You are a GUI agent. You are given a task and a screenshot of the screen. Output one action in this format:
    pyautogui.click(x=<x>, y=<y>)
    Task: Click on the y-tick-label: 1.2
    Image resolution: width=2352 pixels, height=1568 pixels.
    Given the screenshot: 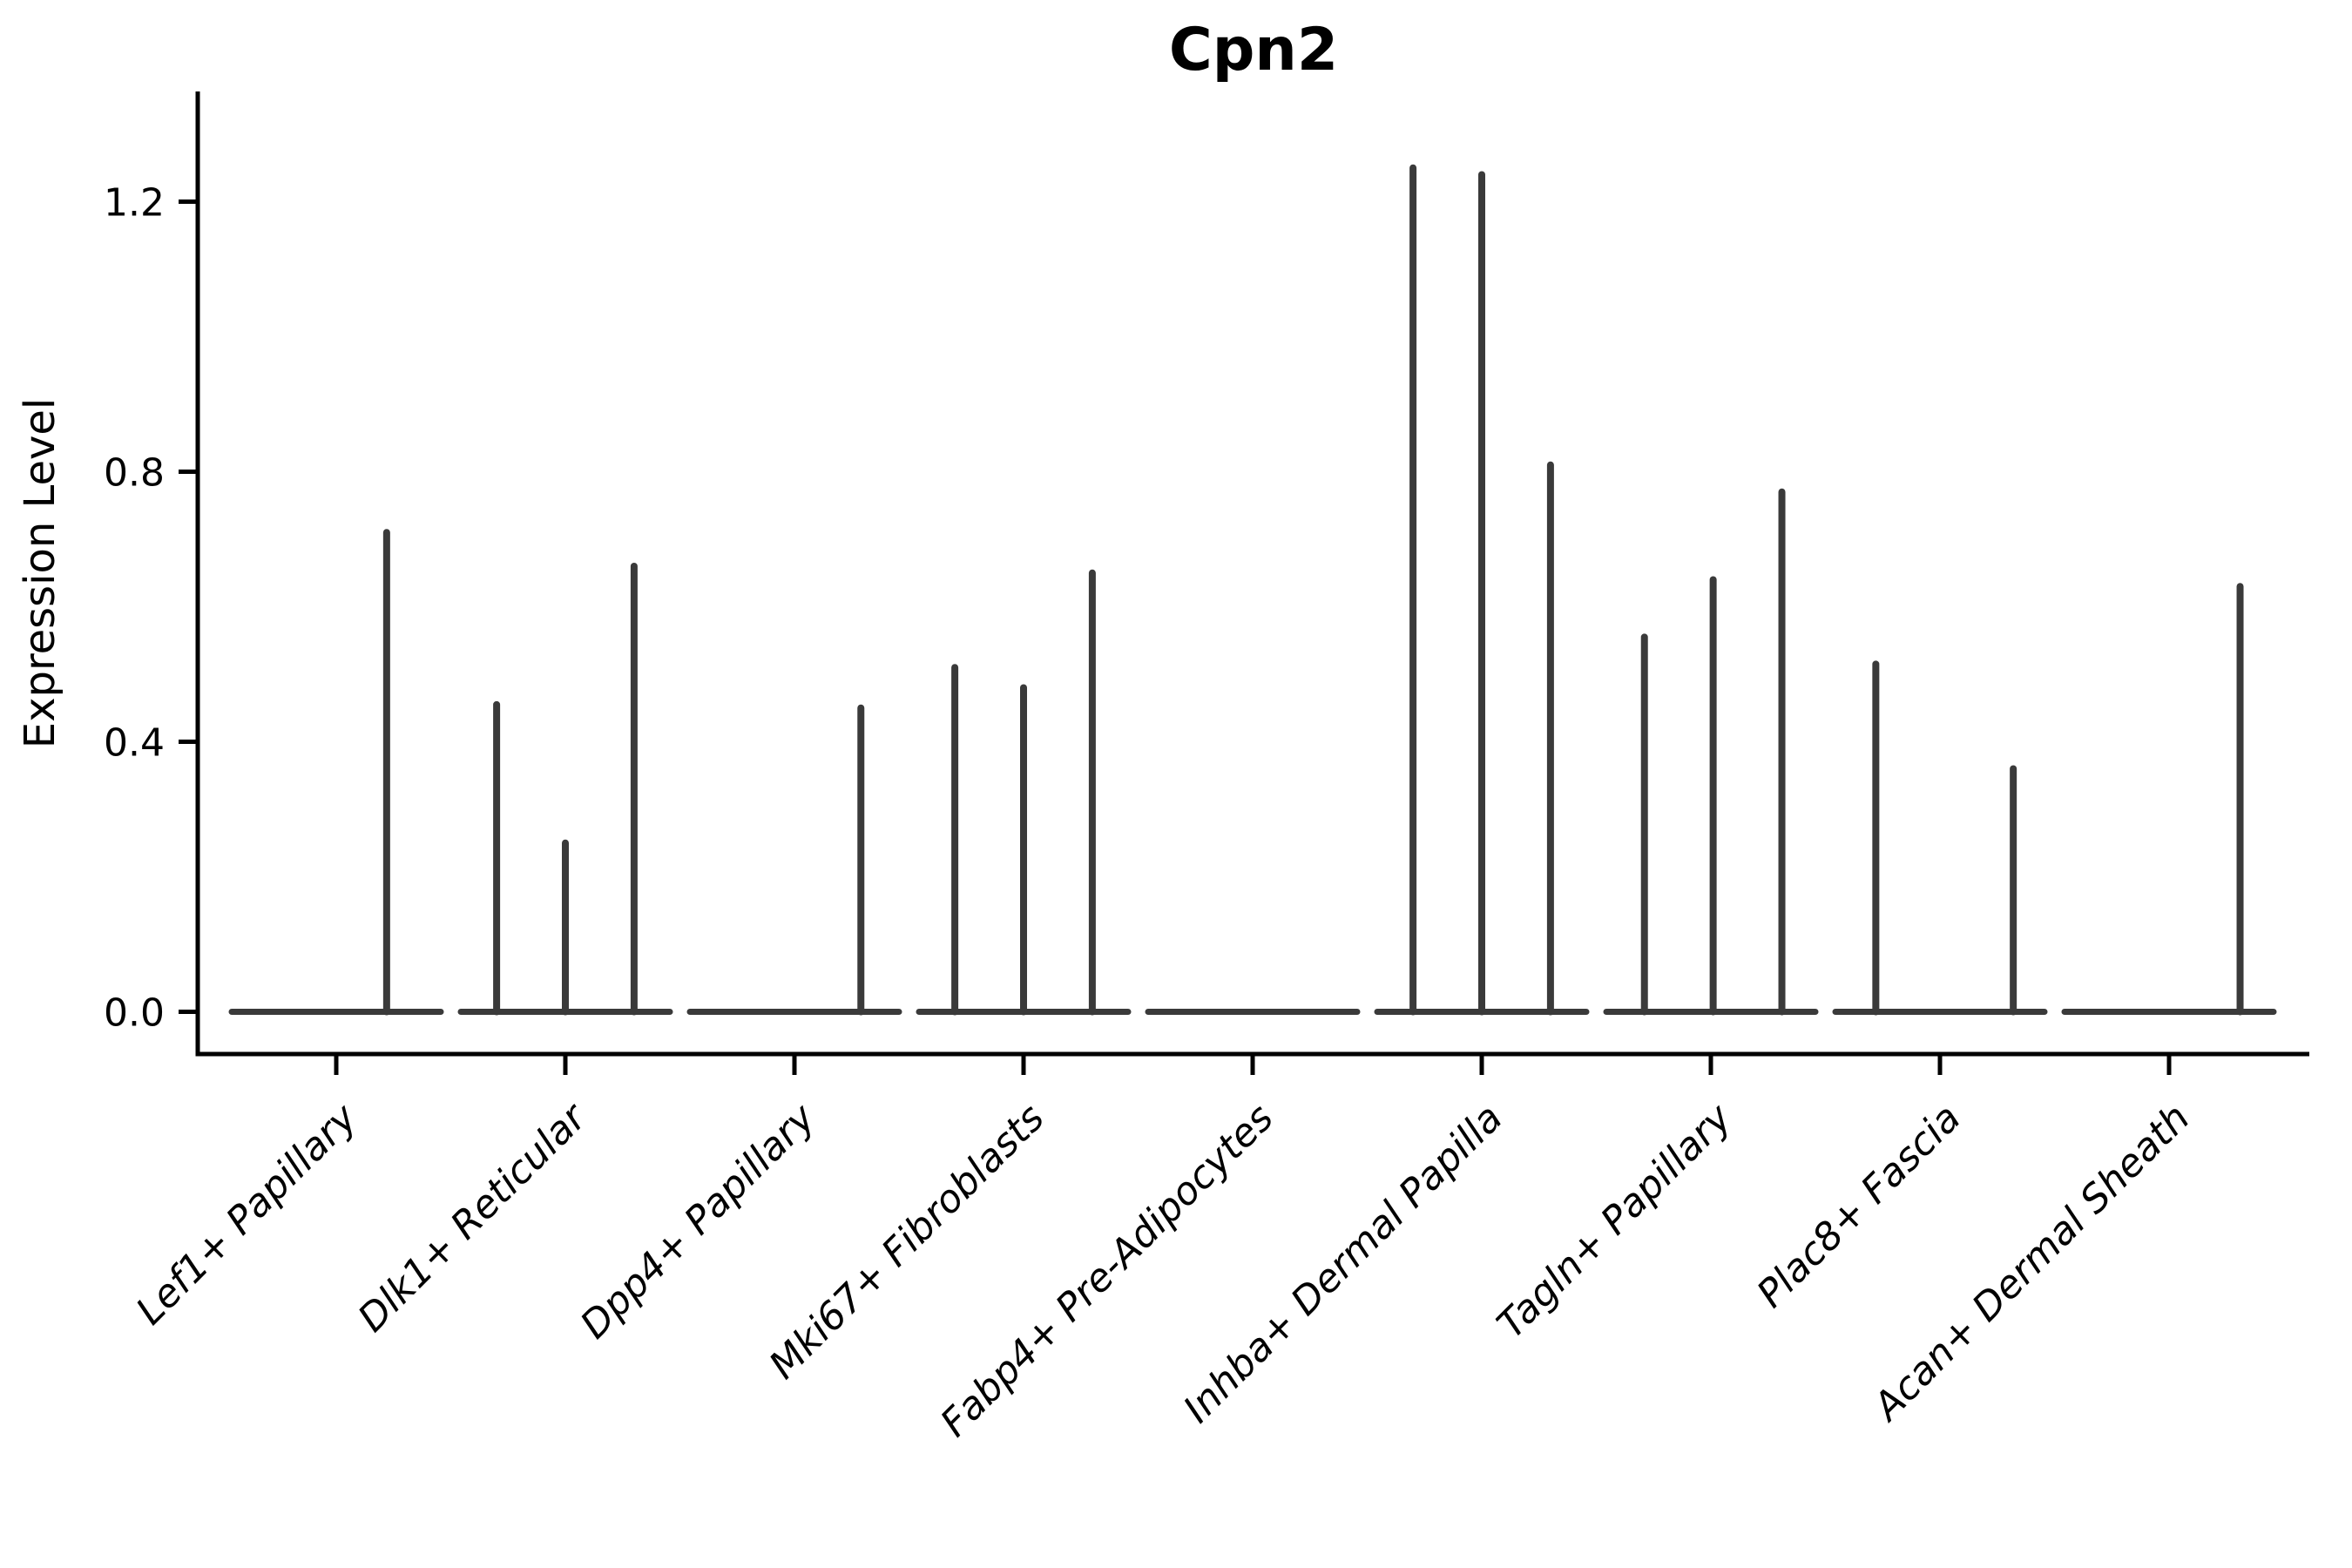 What is the action you would take?
    pyautogui.click(x=134, y=204)
    